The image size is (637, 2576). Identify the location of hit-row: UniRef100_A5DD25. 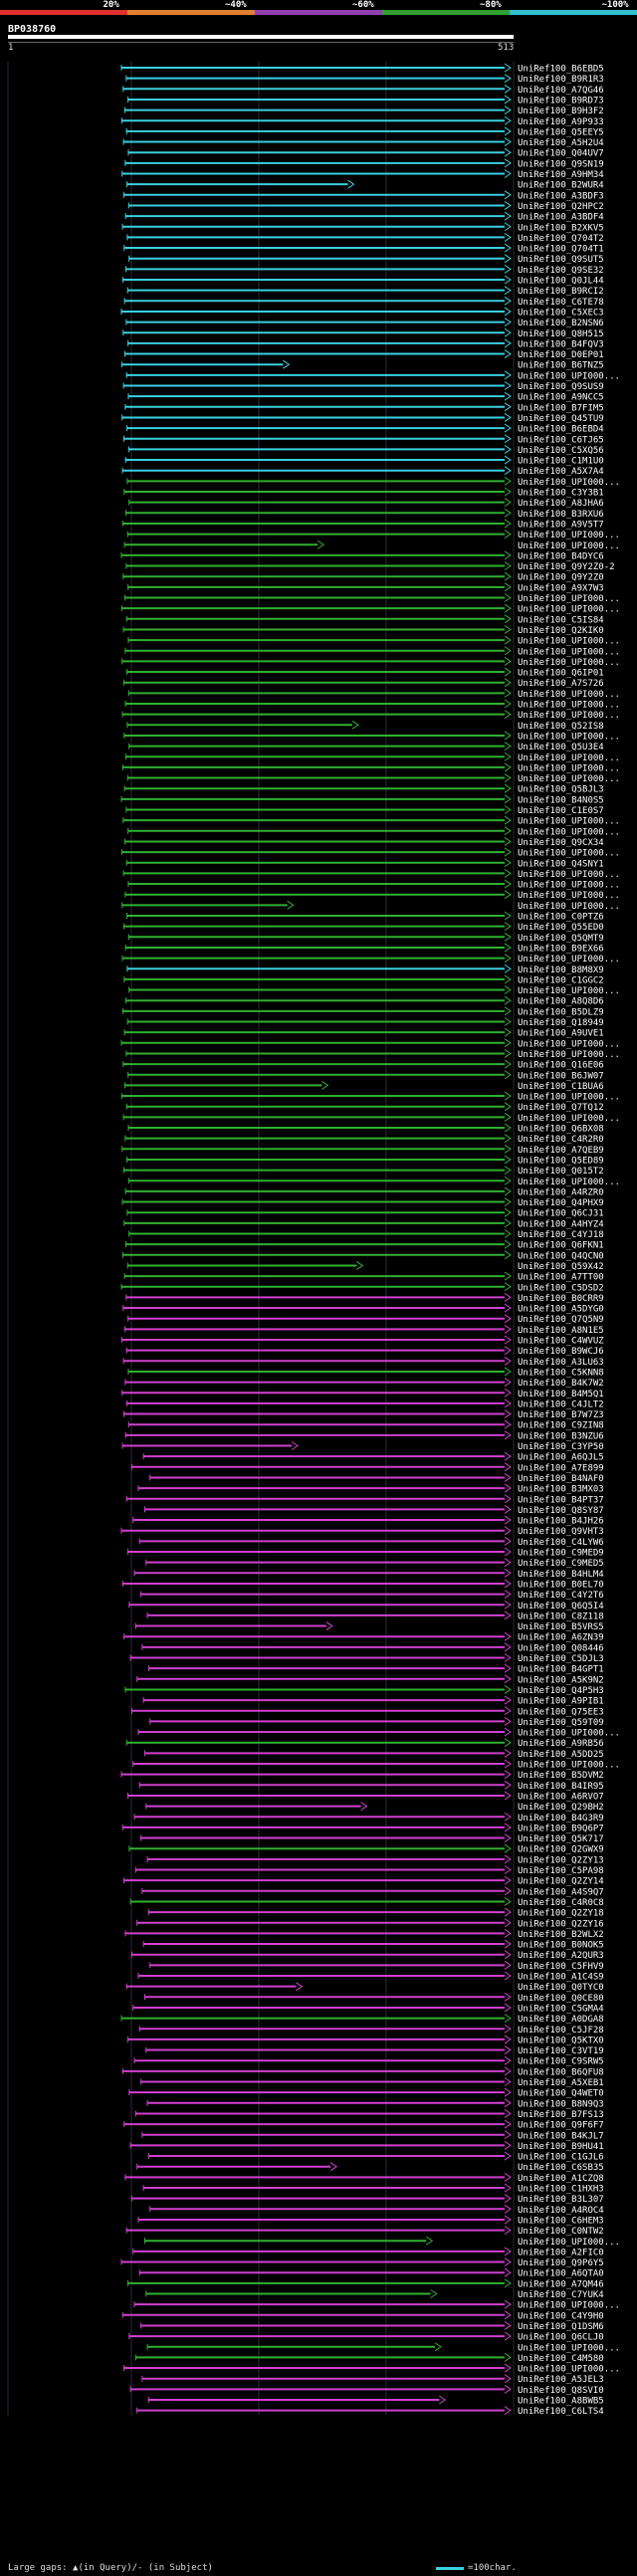
(373, 1754).